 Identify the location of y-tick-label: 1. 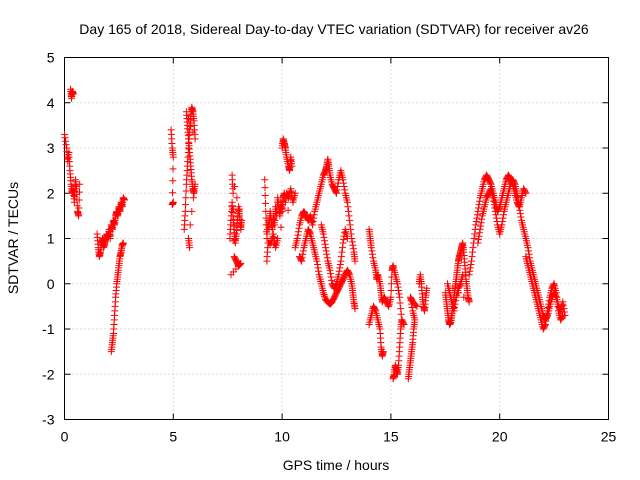
(51, 239).